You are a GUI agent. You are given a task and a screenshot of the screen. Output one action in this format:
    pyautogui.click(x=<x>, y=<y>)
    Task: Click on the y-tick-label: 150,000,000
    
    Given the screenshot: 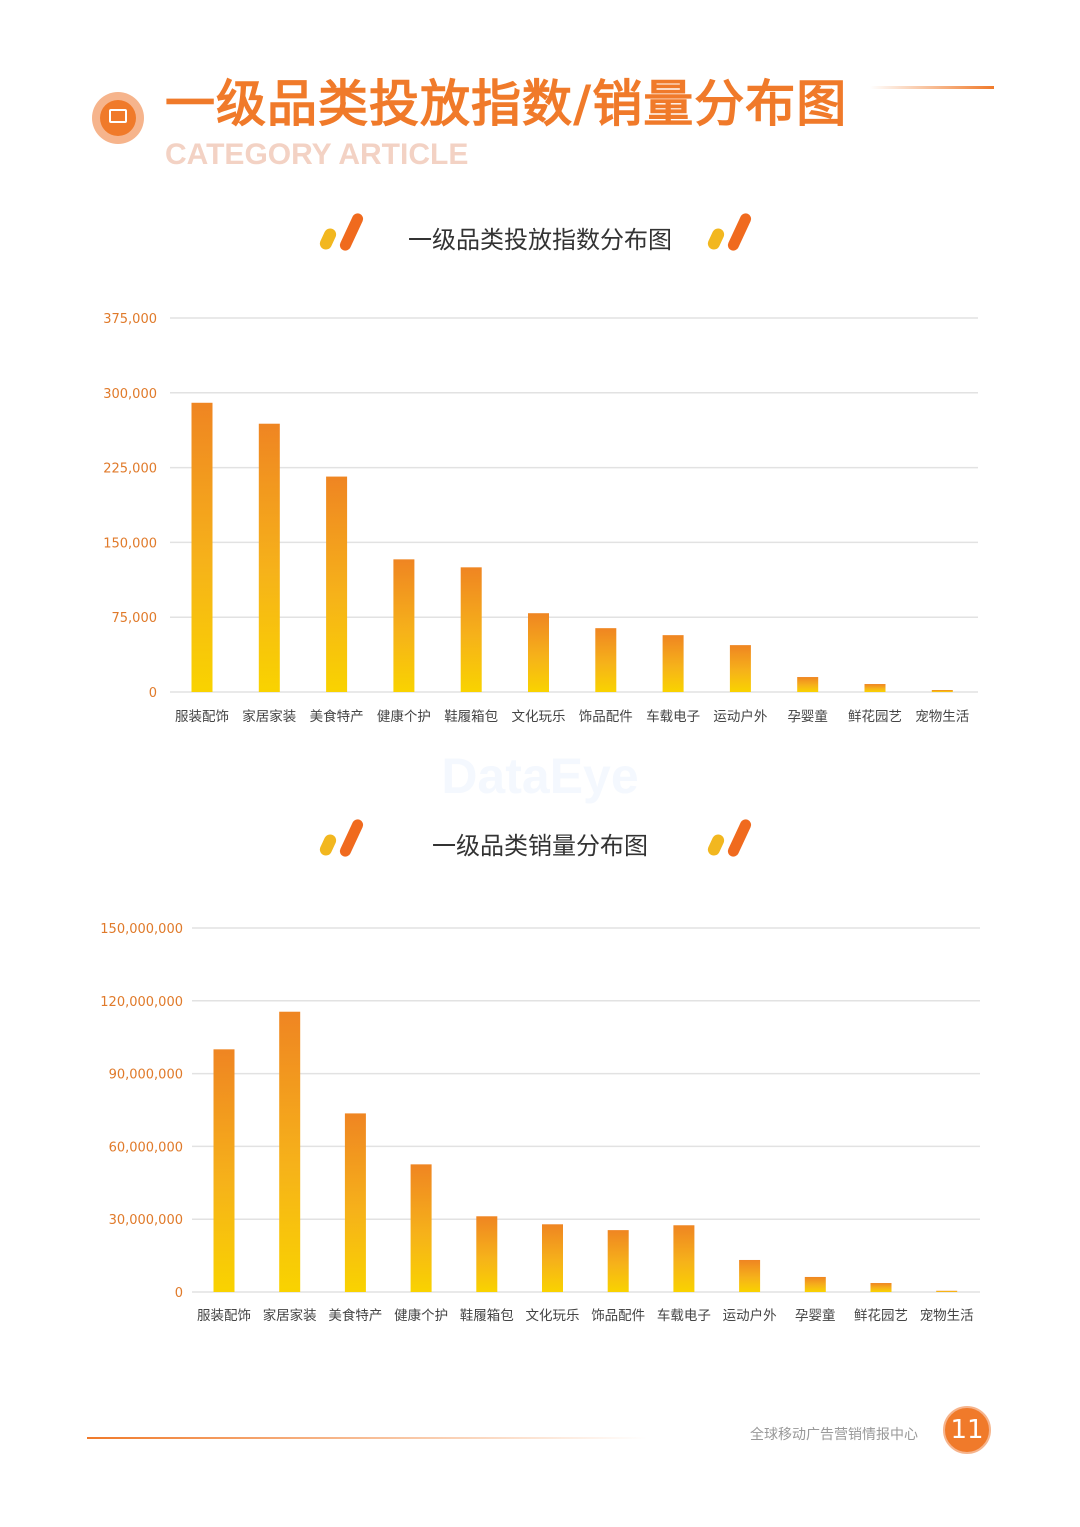 What is the action you would take?
    pyautogui.click(x=141, y=929)
    